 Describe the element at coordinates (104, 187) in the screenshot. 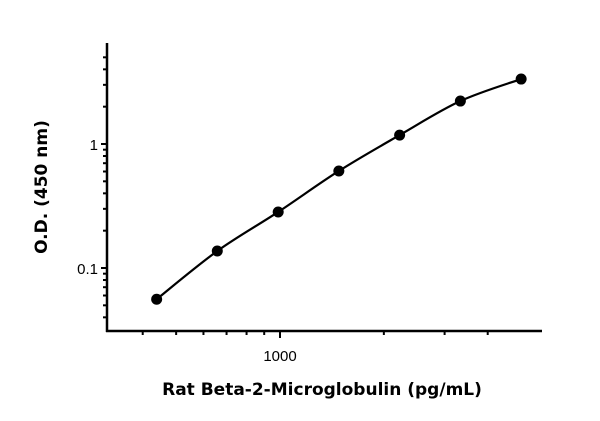

I see `y-axis-ticks` at that location.